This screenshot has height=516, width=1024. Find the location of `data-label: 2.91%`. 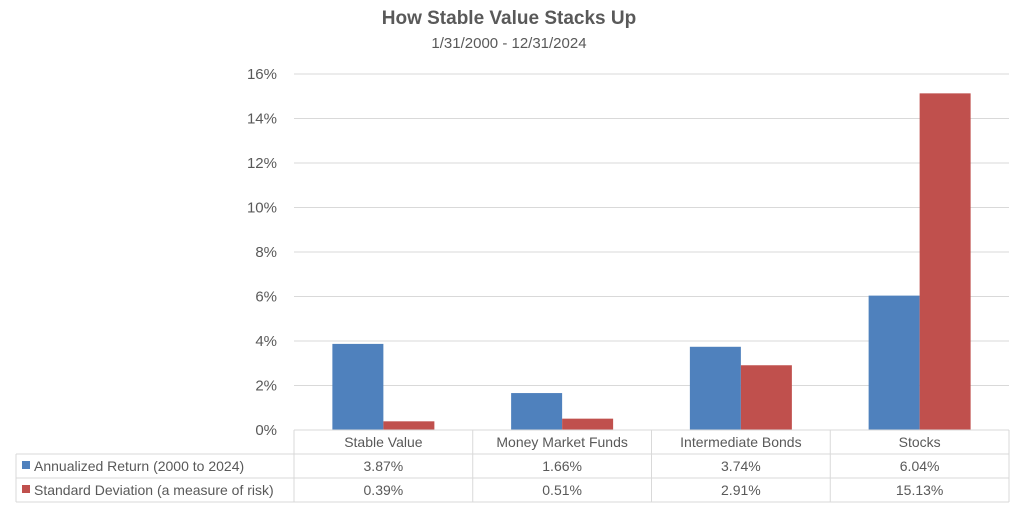

data-label: 2.91% is located at coordinates (741, 490).